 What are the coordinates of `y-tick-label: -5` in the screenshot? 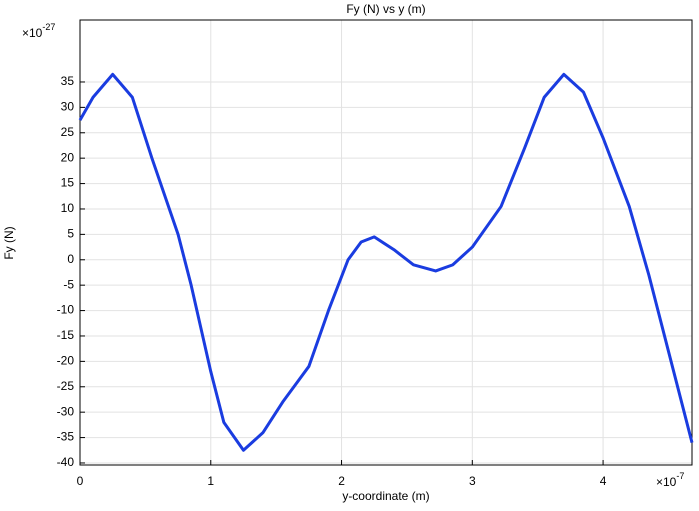 It's located at (68, 284).